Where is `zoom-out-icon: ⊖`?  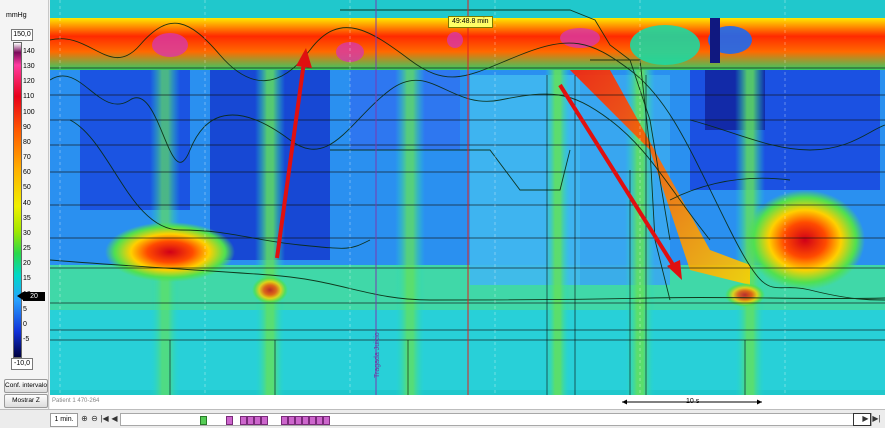 zoom-out-icon: ⊖ is located at coordinates (94, 418).